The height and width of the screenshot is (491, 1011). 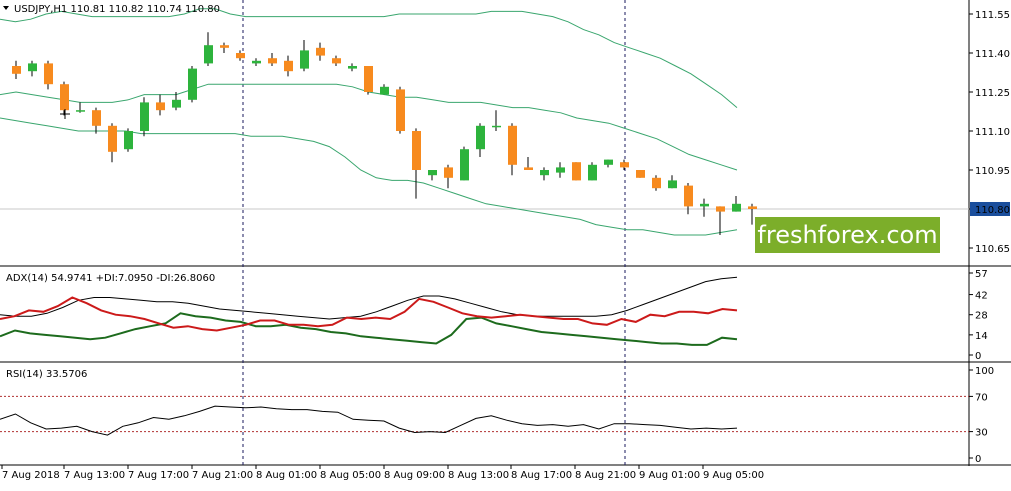 What do you see at coordinates (992, 171) in the screenshot?
I see `price-tick-label: 110.95` at bounding box center [992, 171].